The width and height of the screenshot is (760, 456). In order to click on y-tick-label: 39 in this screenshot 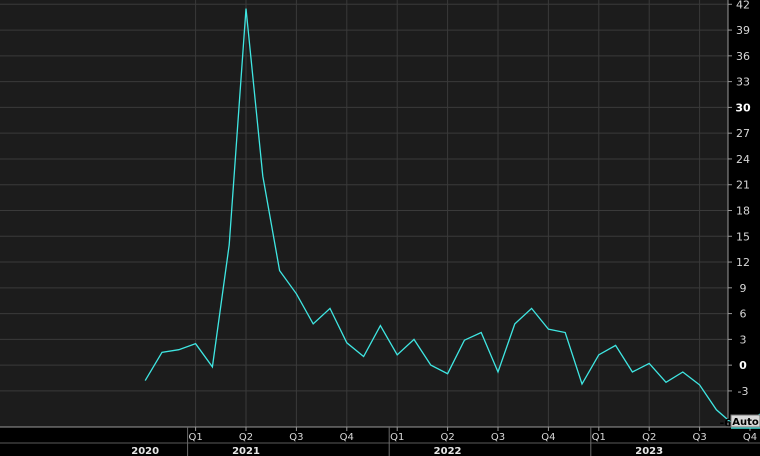, I will do `click(743, 30)`.